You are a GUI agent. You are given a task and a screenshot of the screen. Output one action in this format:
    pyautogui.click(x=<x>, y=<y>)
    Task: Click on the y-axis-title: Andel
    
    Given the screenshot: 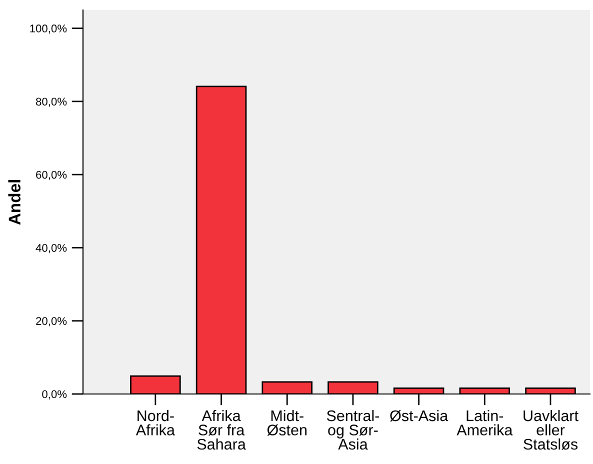 What is the action you would take?
    pyautogui.click(x=14, y=202)
    